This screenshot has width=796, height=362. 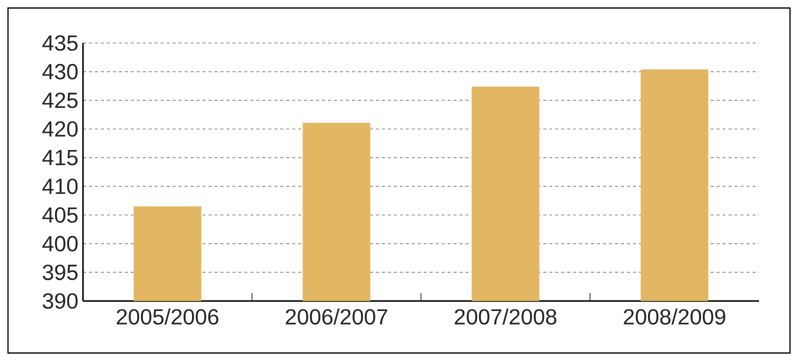 I want to click on y-tick-label: 430, so click(x=60, y=72).